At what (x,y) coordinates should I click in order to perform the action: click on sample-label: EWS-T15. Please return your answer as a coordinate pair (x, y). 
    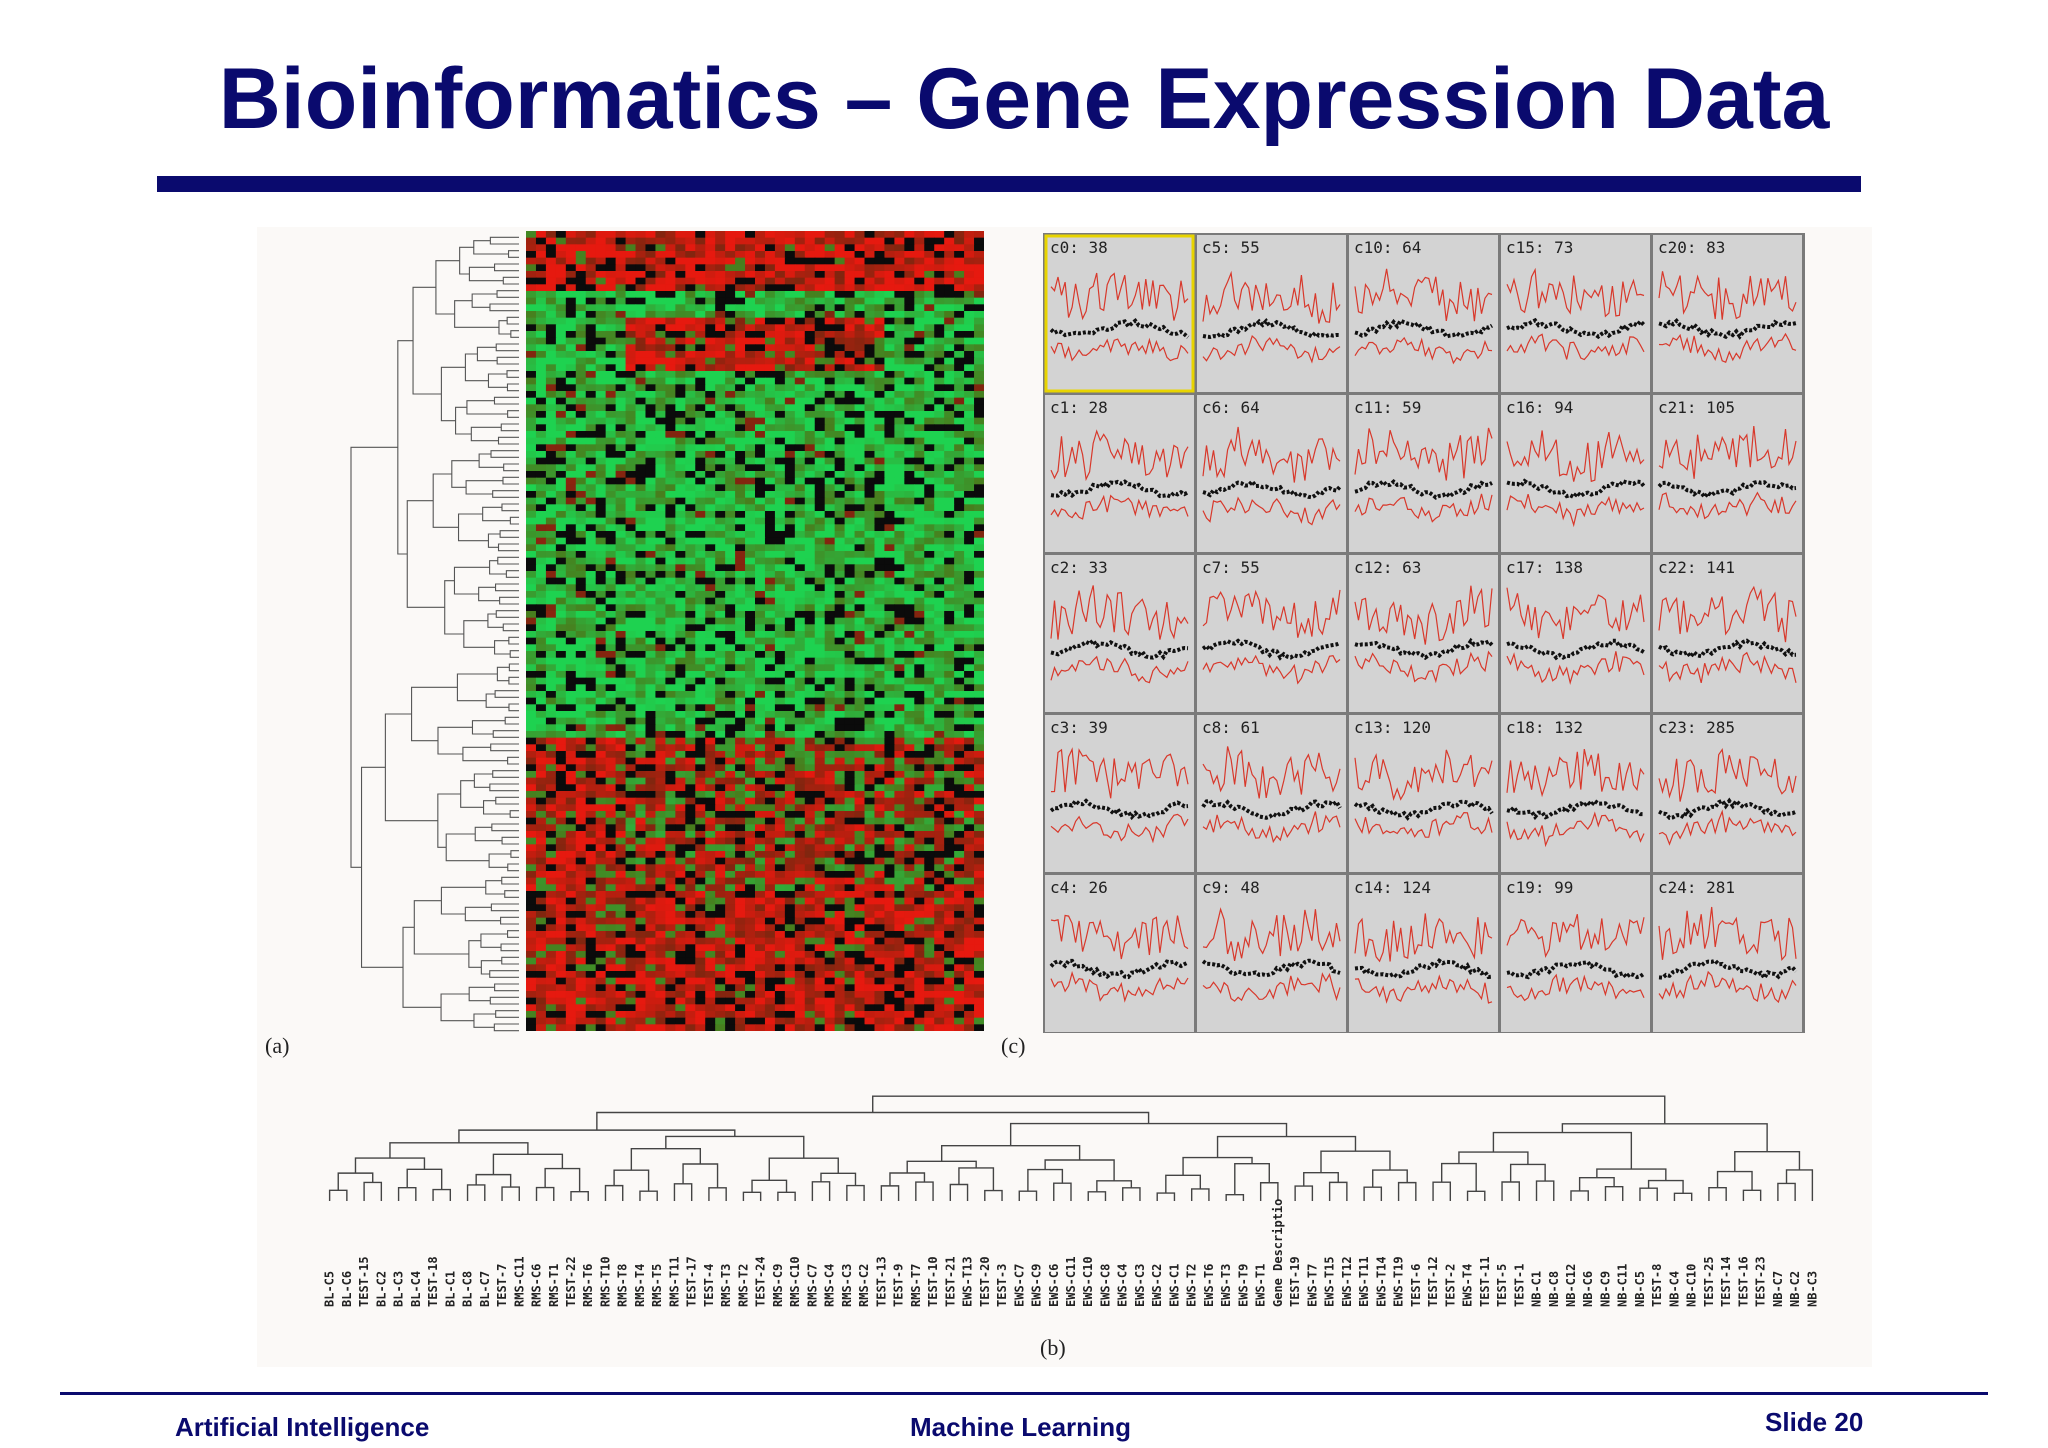
    Looking at the image, I should click on (1330, 1281).